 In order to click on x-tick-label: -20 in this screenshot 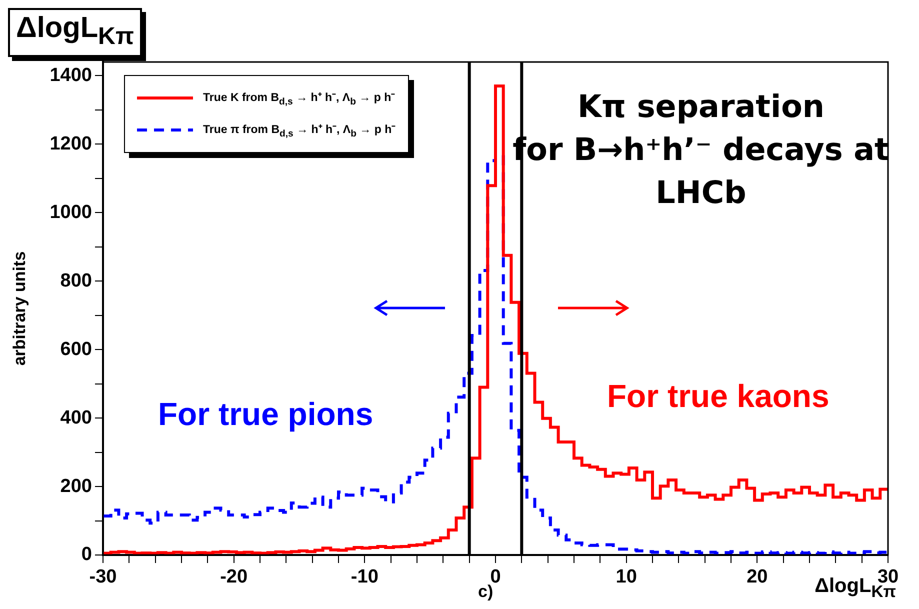, I will do `click(234, 577)`.